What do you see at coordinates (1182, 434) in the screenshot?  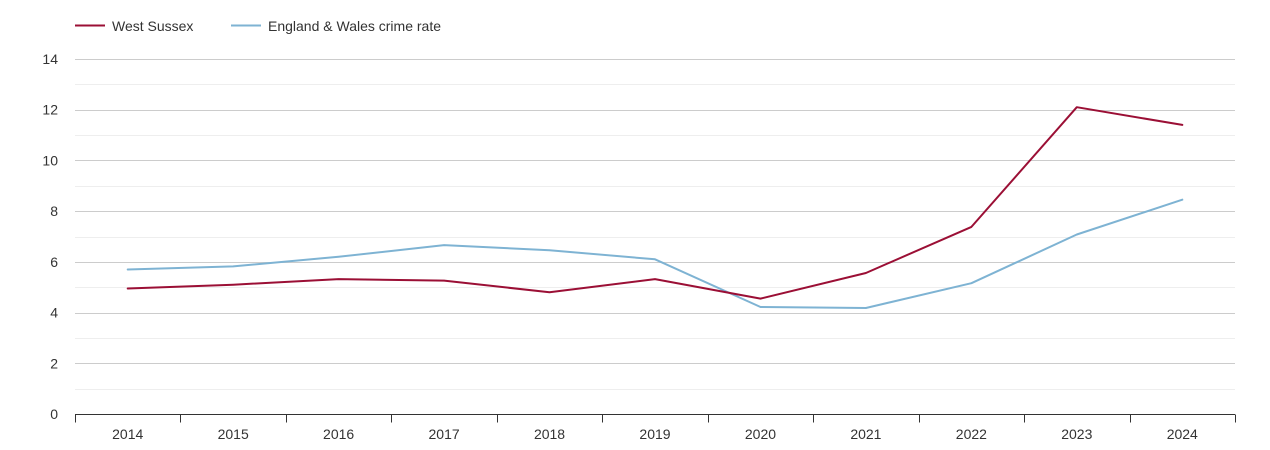 I see `x-tick-label: 2024` at bounding box center [1182, 434].